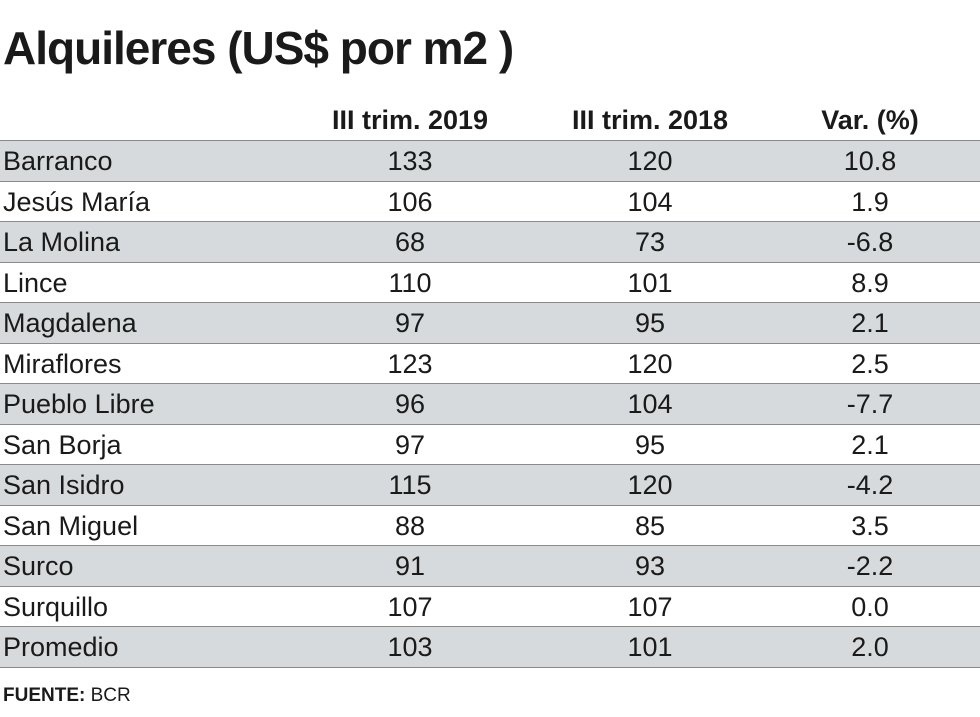 This screenshot has width=980, height=717. I want to click on column-header-2019: III trim. 2019, so click(410, 120).